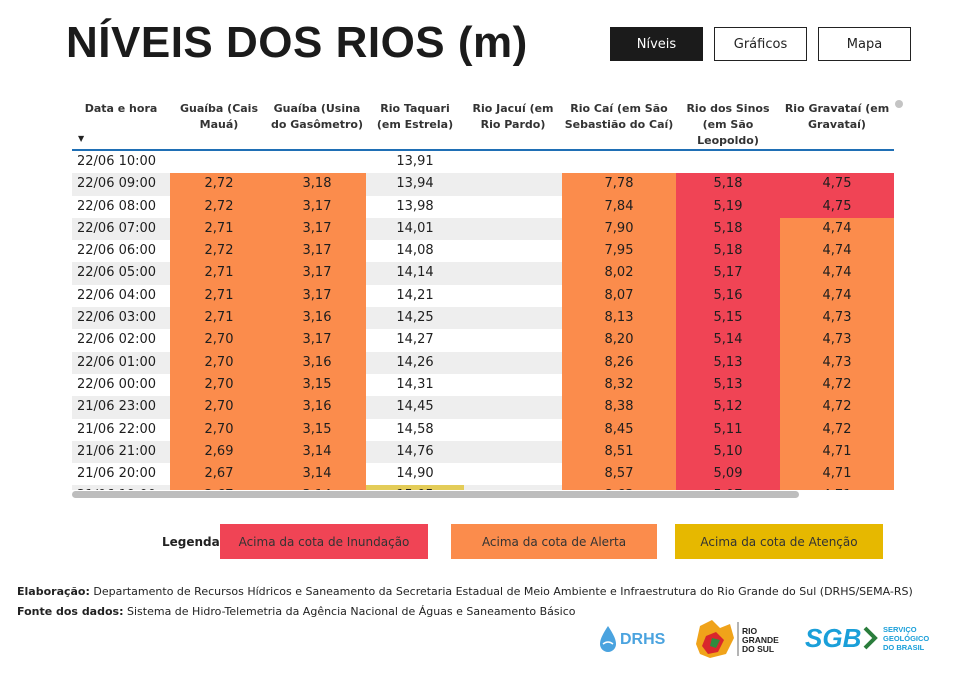 This screenshot has width=980, height=681. Describe the element at coordinates (121, 318) in the screenshot. I see `datetime-cell: 22/06 03:00` at that location.